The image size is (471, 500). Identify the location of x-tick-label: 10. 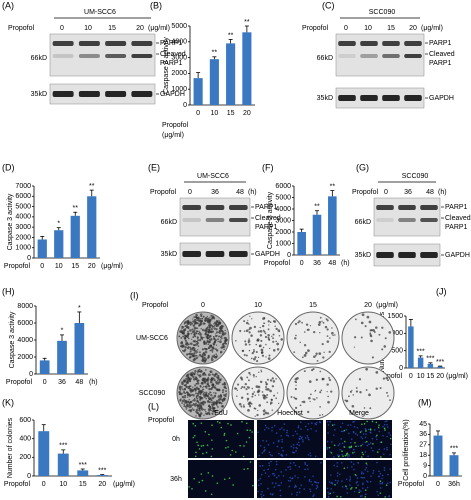
(214, 113).